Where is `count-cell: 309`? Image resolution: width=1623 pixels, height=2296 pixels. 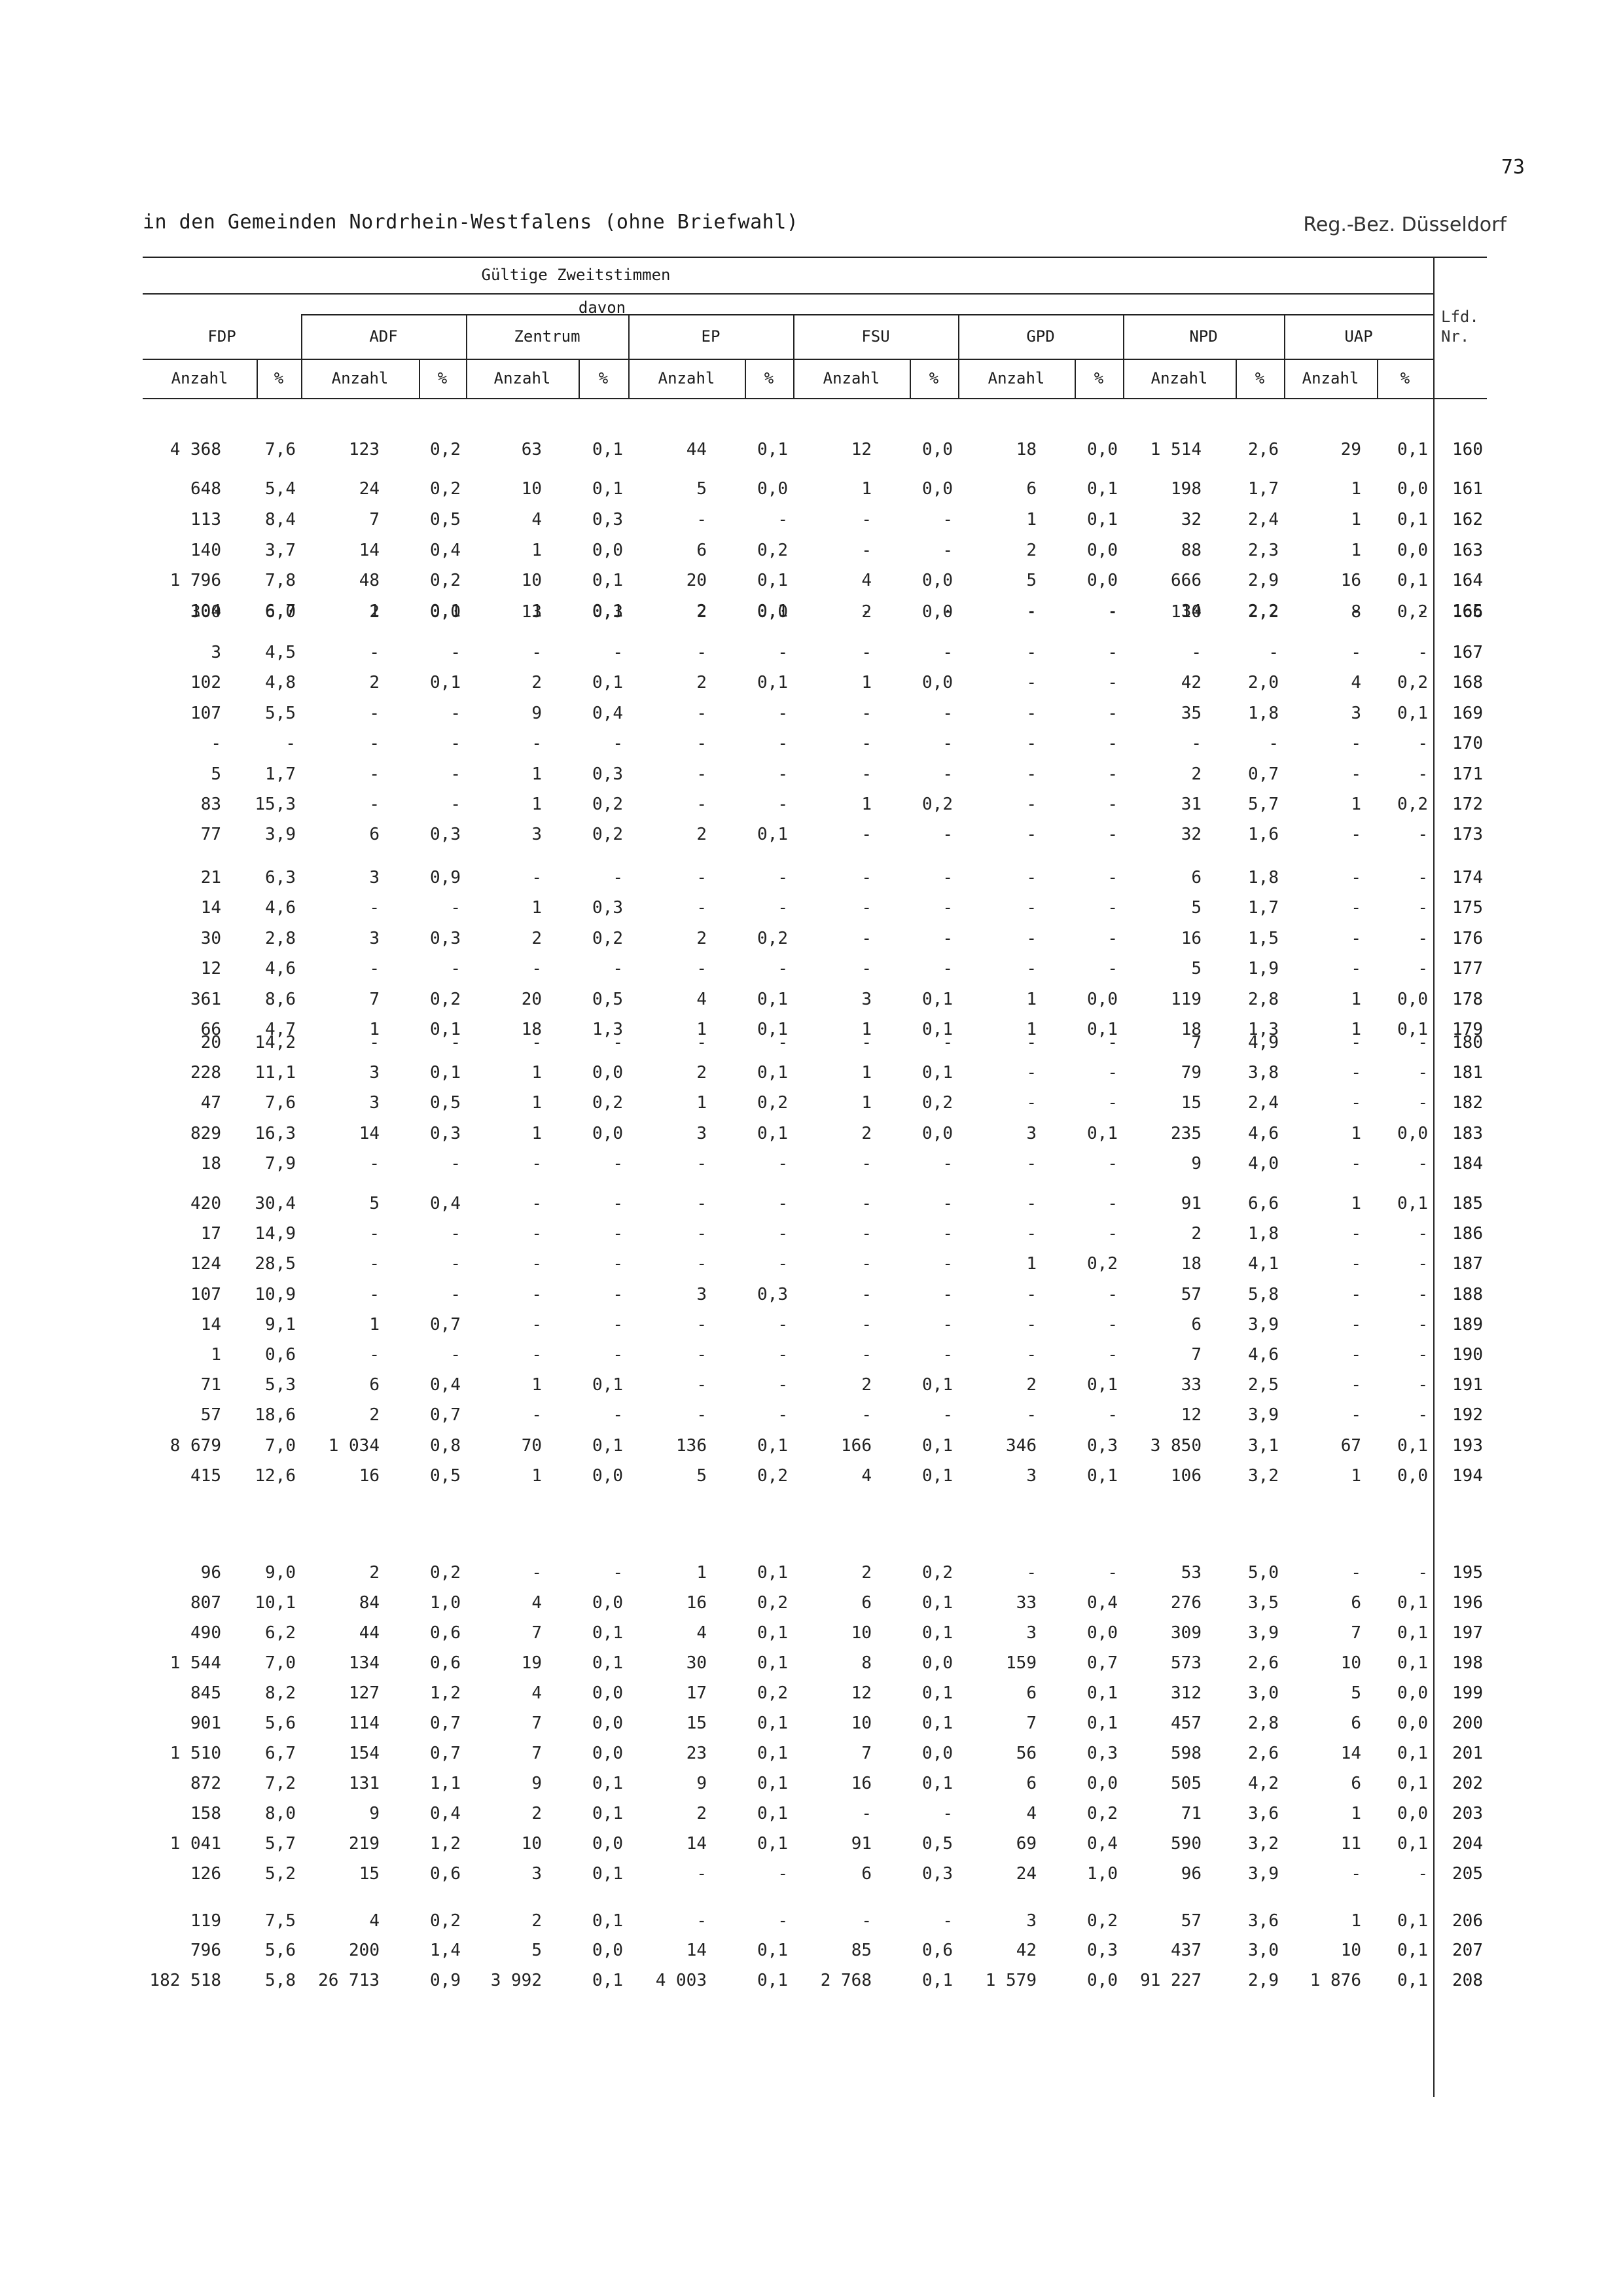
count-cell: 309 is located at coordinates (1186, 1633).